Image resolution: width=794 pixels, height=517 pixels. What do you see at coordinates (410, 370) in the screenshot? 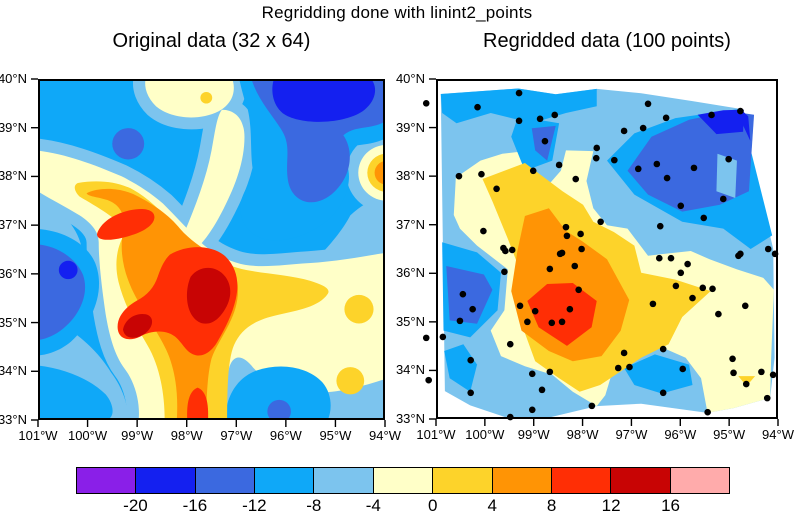
I see `lat-tick-label: 34°N` at bounding box center [410, 370].